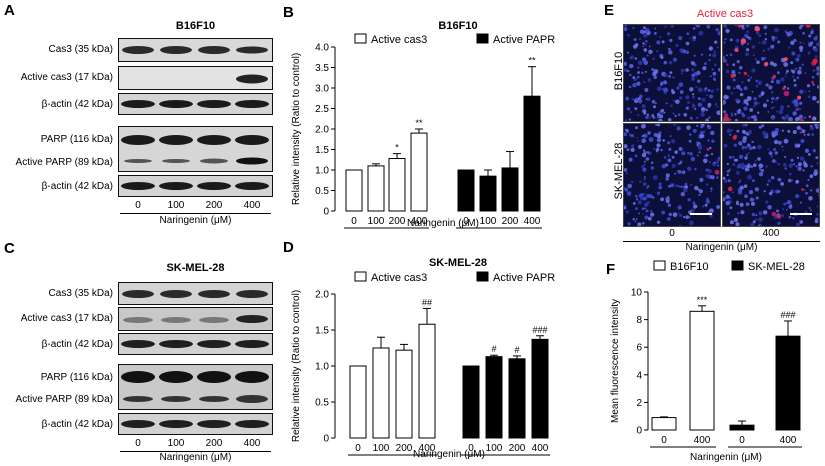 The image size is (825, 466). Describe the element at coordinates (80, 49) in the screenshot. I see `row-label: Cas3 (35 kDa)` at that location.